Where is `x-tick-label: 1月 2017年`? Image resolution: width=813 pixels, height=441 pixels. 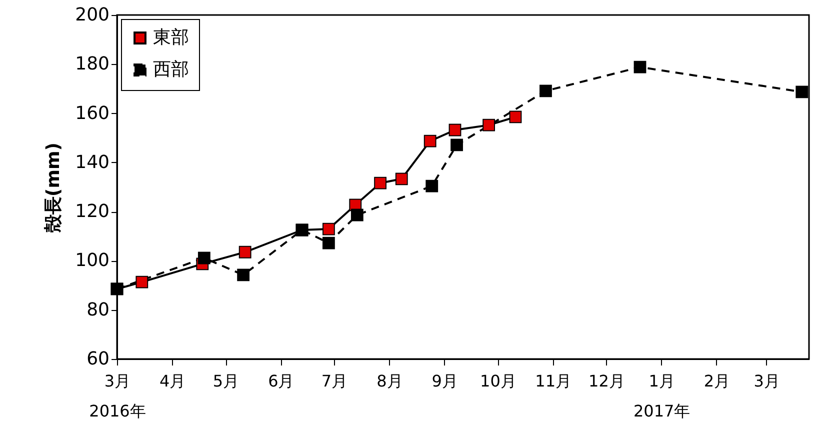
x-tick-label: 1月 2017年 is located at coordinates (661, 396).